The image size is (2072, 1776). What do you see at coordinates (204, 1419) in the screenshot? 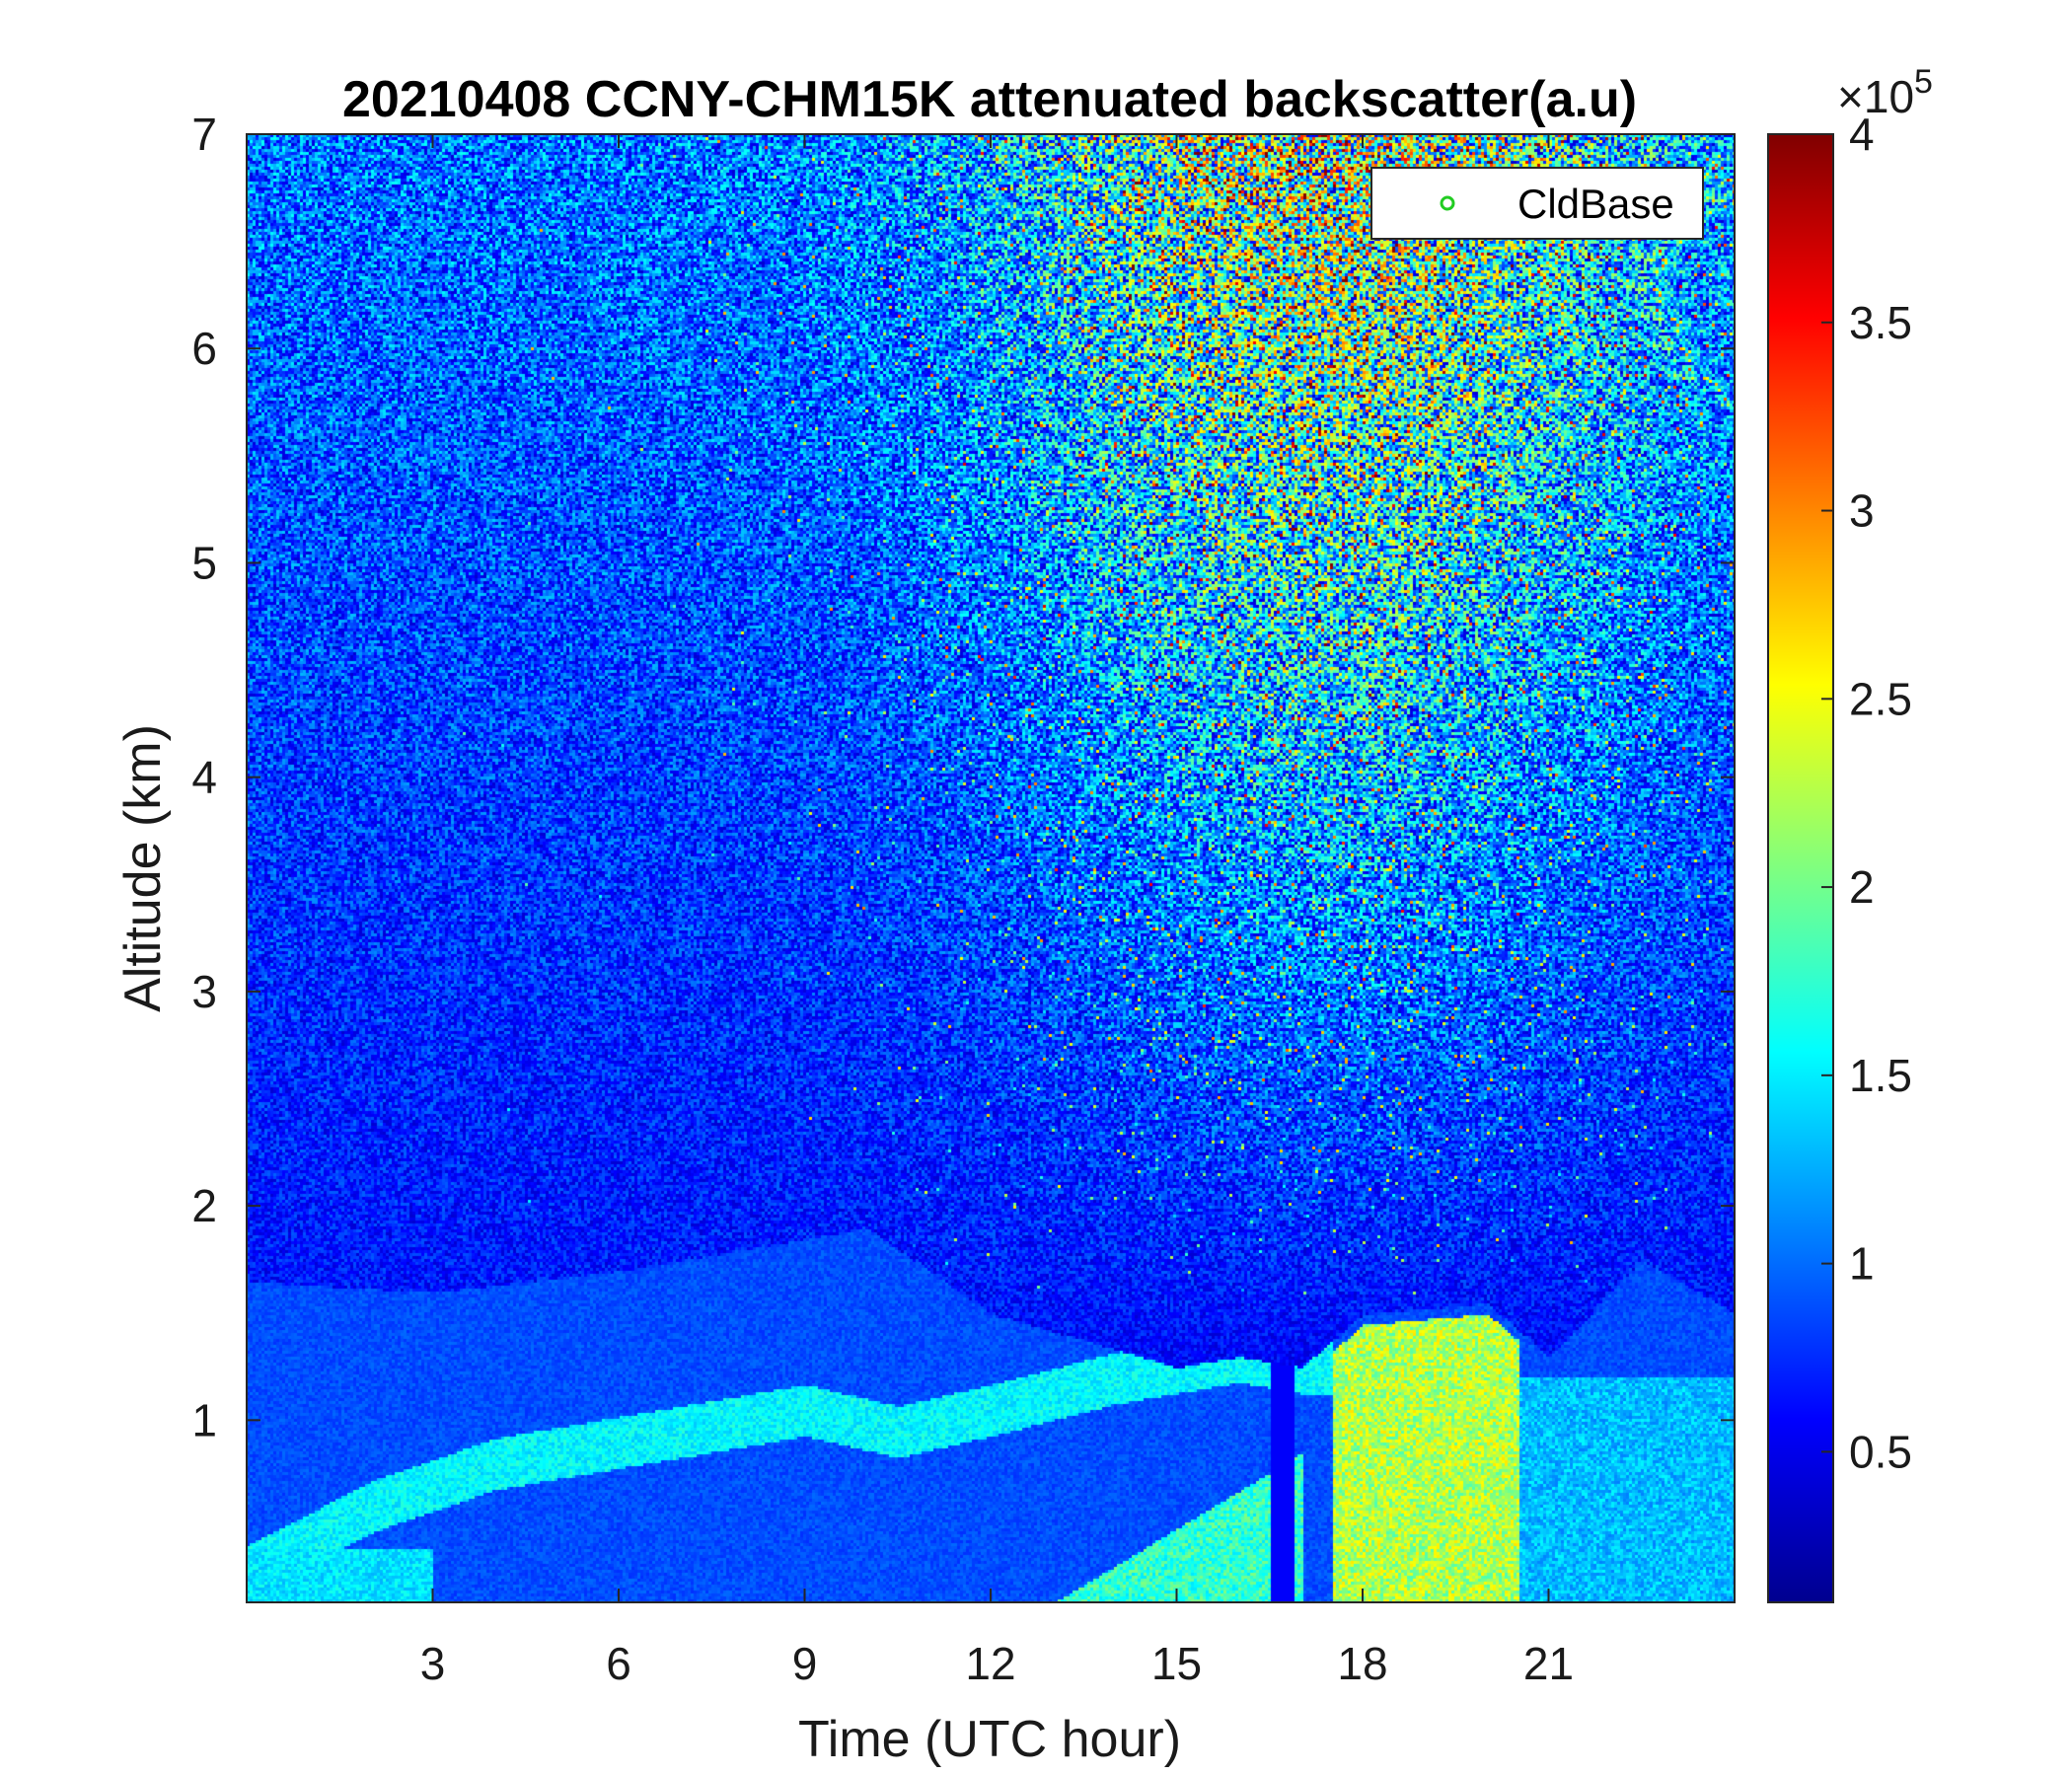
I see `y-tick-label: 1` at bounding box center [204, 1419].